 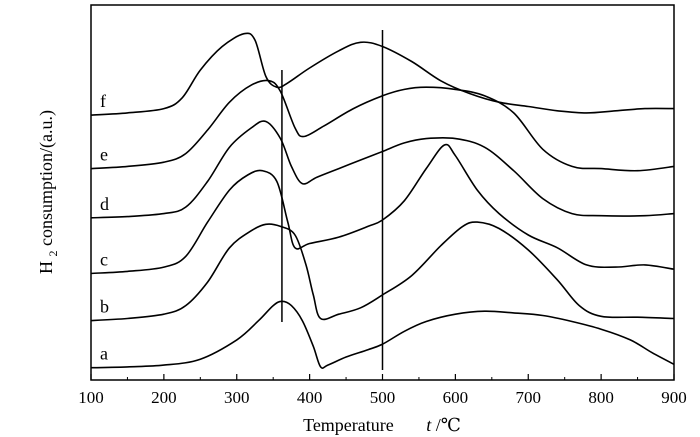 I want to click on x-axis-ticks: 100 200 300 400 500 600 700 800 900, so click(x=382, y=390).